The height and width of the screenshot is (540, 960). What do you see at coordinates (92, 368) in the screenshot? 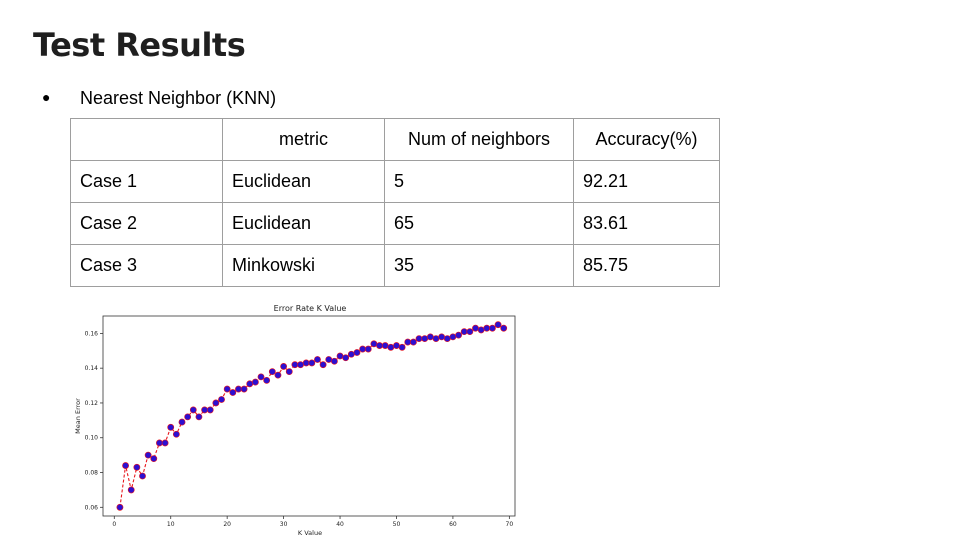
I see `y-tick-label: 0.14` at bounding box center [92, 368].